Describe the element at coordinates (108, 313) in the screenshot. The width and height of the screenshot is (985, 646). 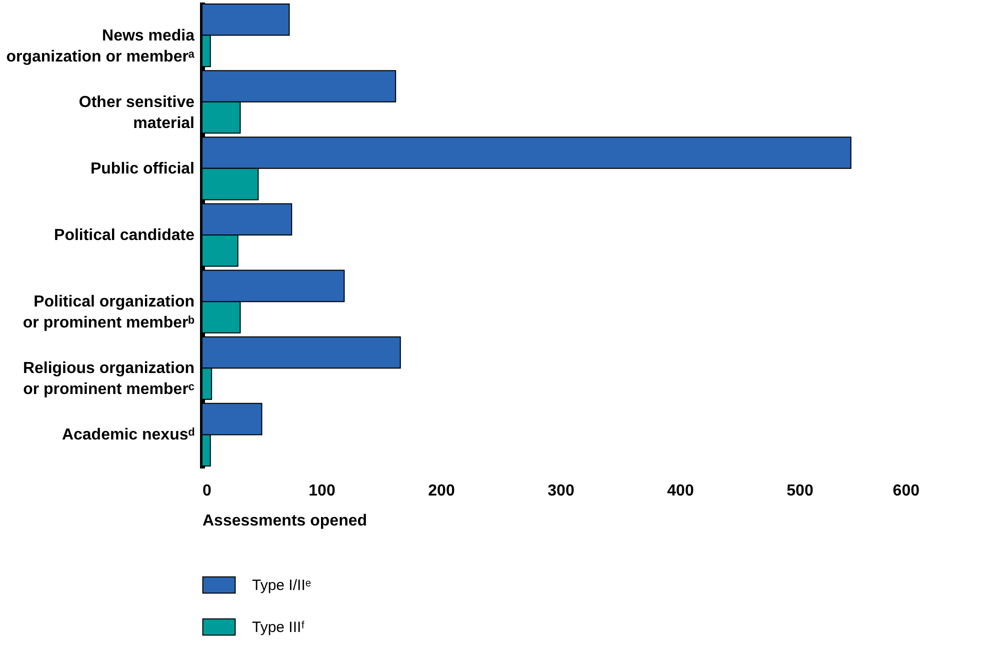
I see `y-tick-label: Political organization or prominent memberᵇ` at that location.